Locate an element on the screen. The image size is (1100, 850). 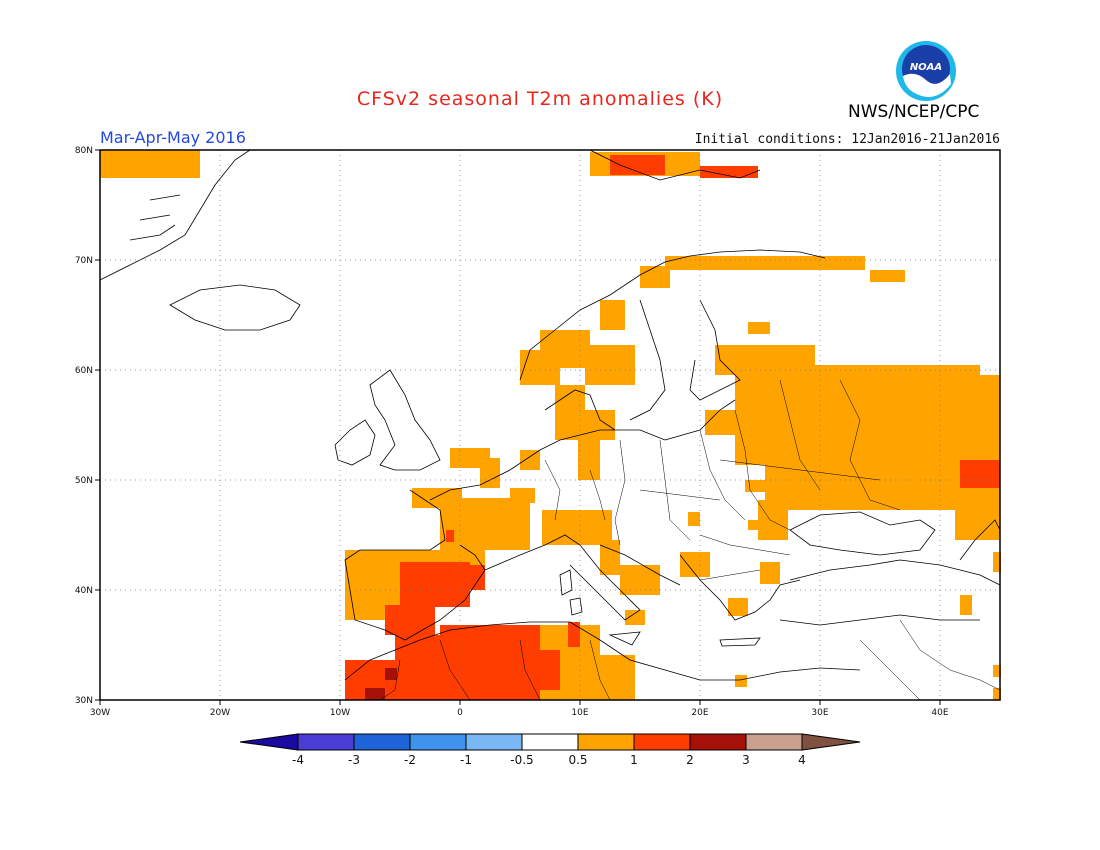
lon-label: 0 is located at coordinates (460, 713).